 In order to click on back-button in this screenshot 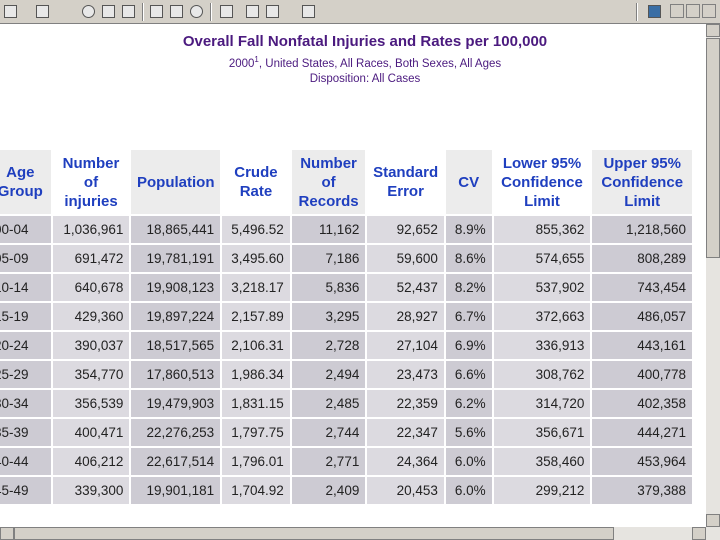, I will do `click(10, 11)`.